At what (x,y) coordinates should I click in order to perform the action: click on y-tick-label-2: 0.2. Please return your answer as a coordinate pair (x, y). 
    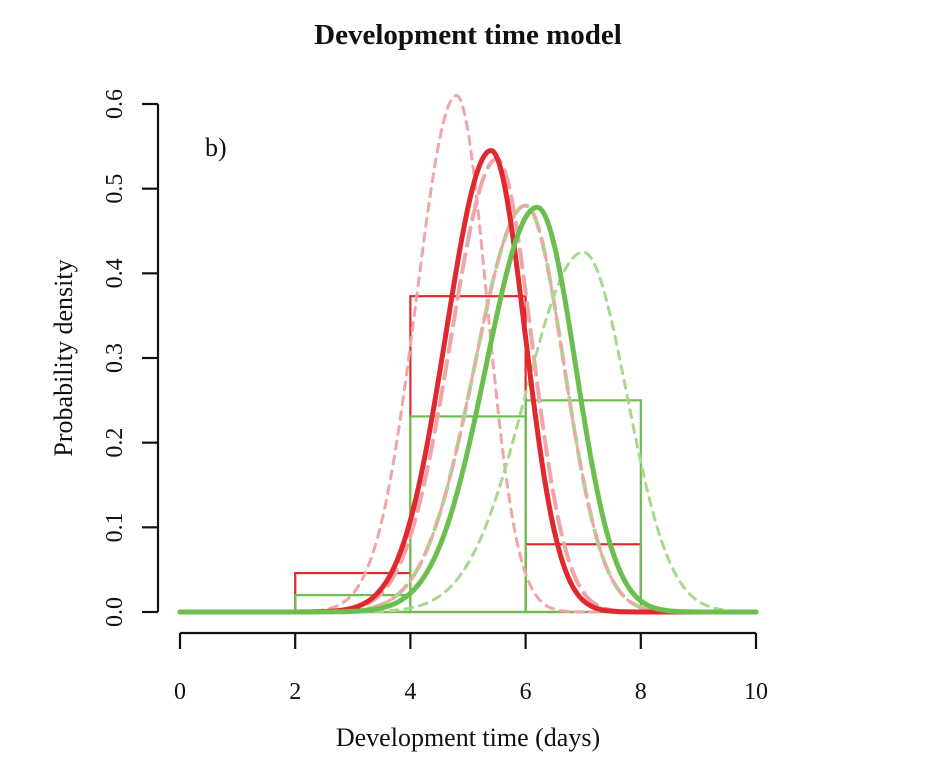
    Looking at the image, I should click on (115, 443).